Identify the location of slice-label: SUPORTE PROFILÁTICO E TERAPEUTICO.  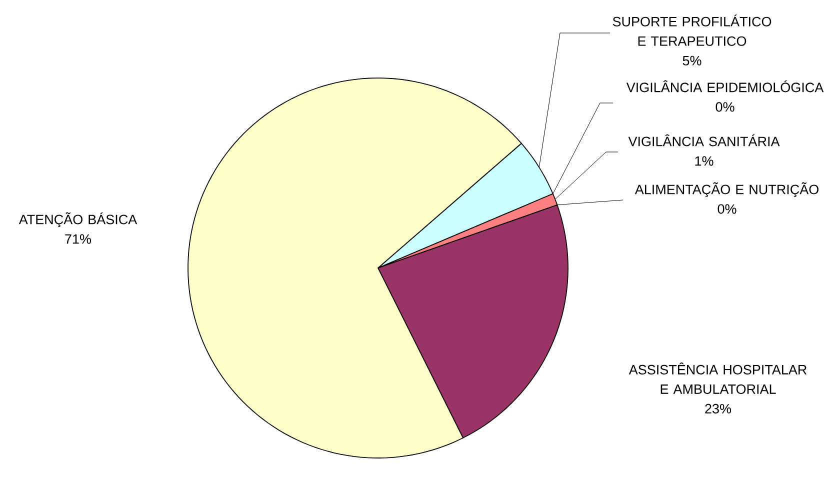
(692, 30).